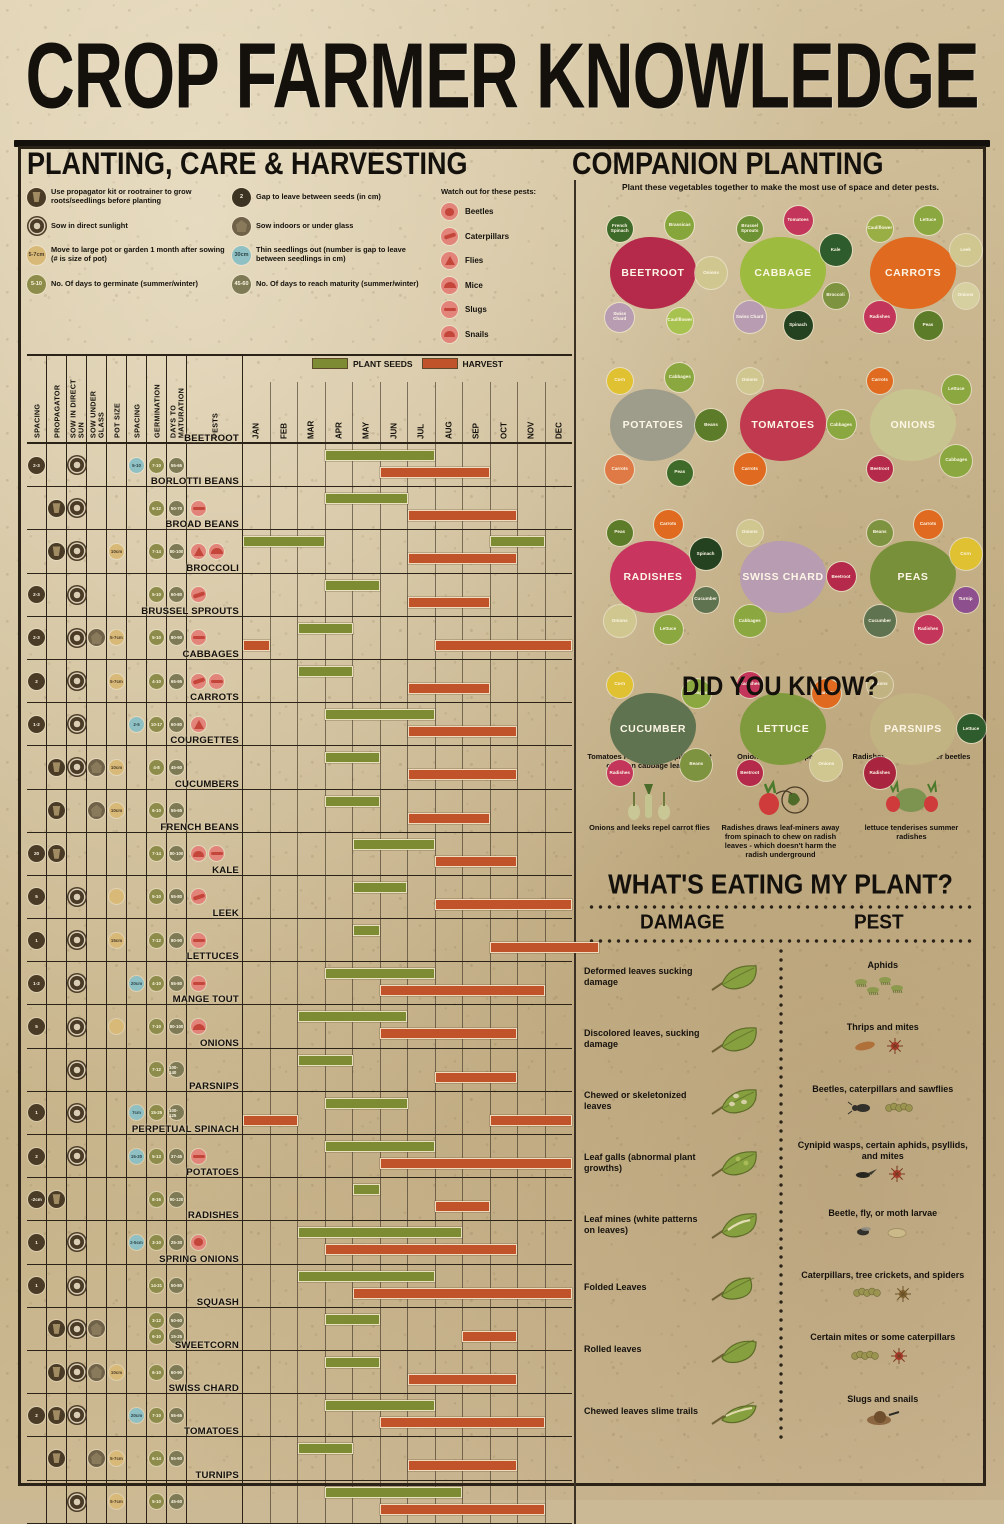 Image resolution: width=1004 pixels, height=1524 pixels. What do you see at coordinates (783, 728) in the screenshot?
I see `companion-main-label: LETTUCE` at bounding box center [783, 728].